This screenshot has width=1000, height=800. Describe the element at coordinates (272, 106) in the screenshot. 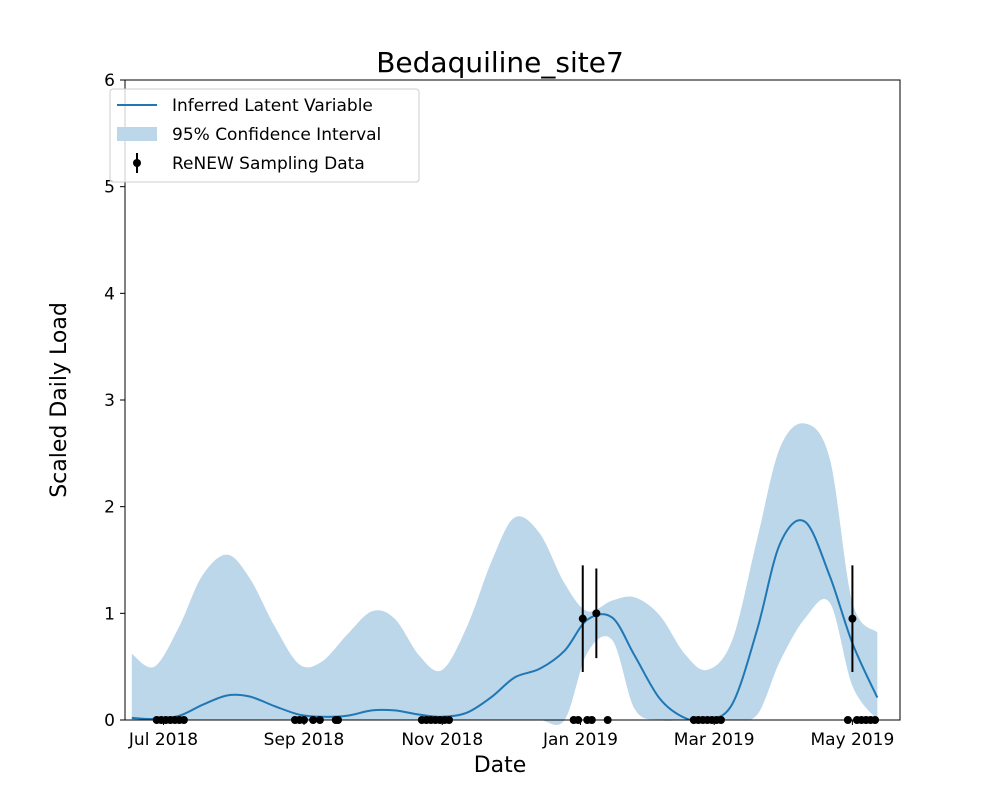

I see `legend-entry-latent: Inferred Latent Variable` at that location.